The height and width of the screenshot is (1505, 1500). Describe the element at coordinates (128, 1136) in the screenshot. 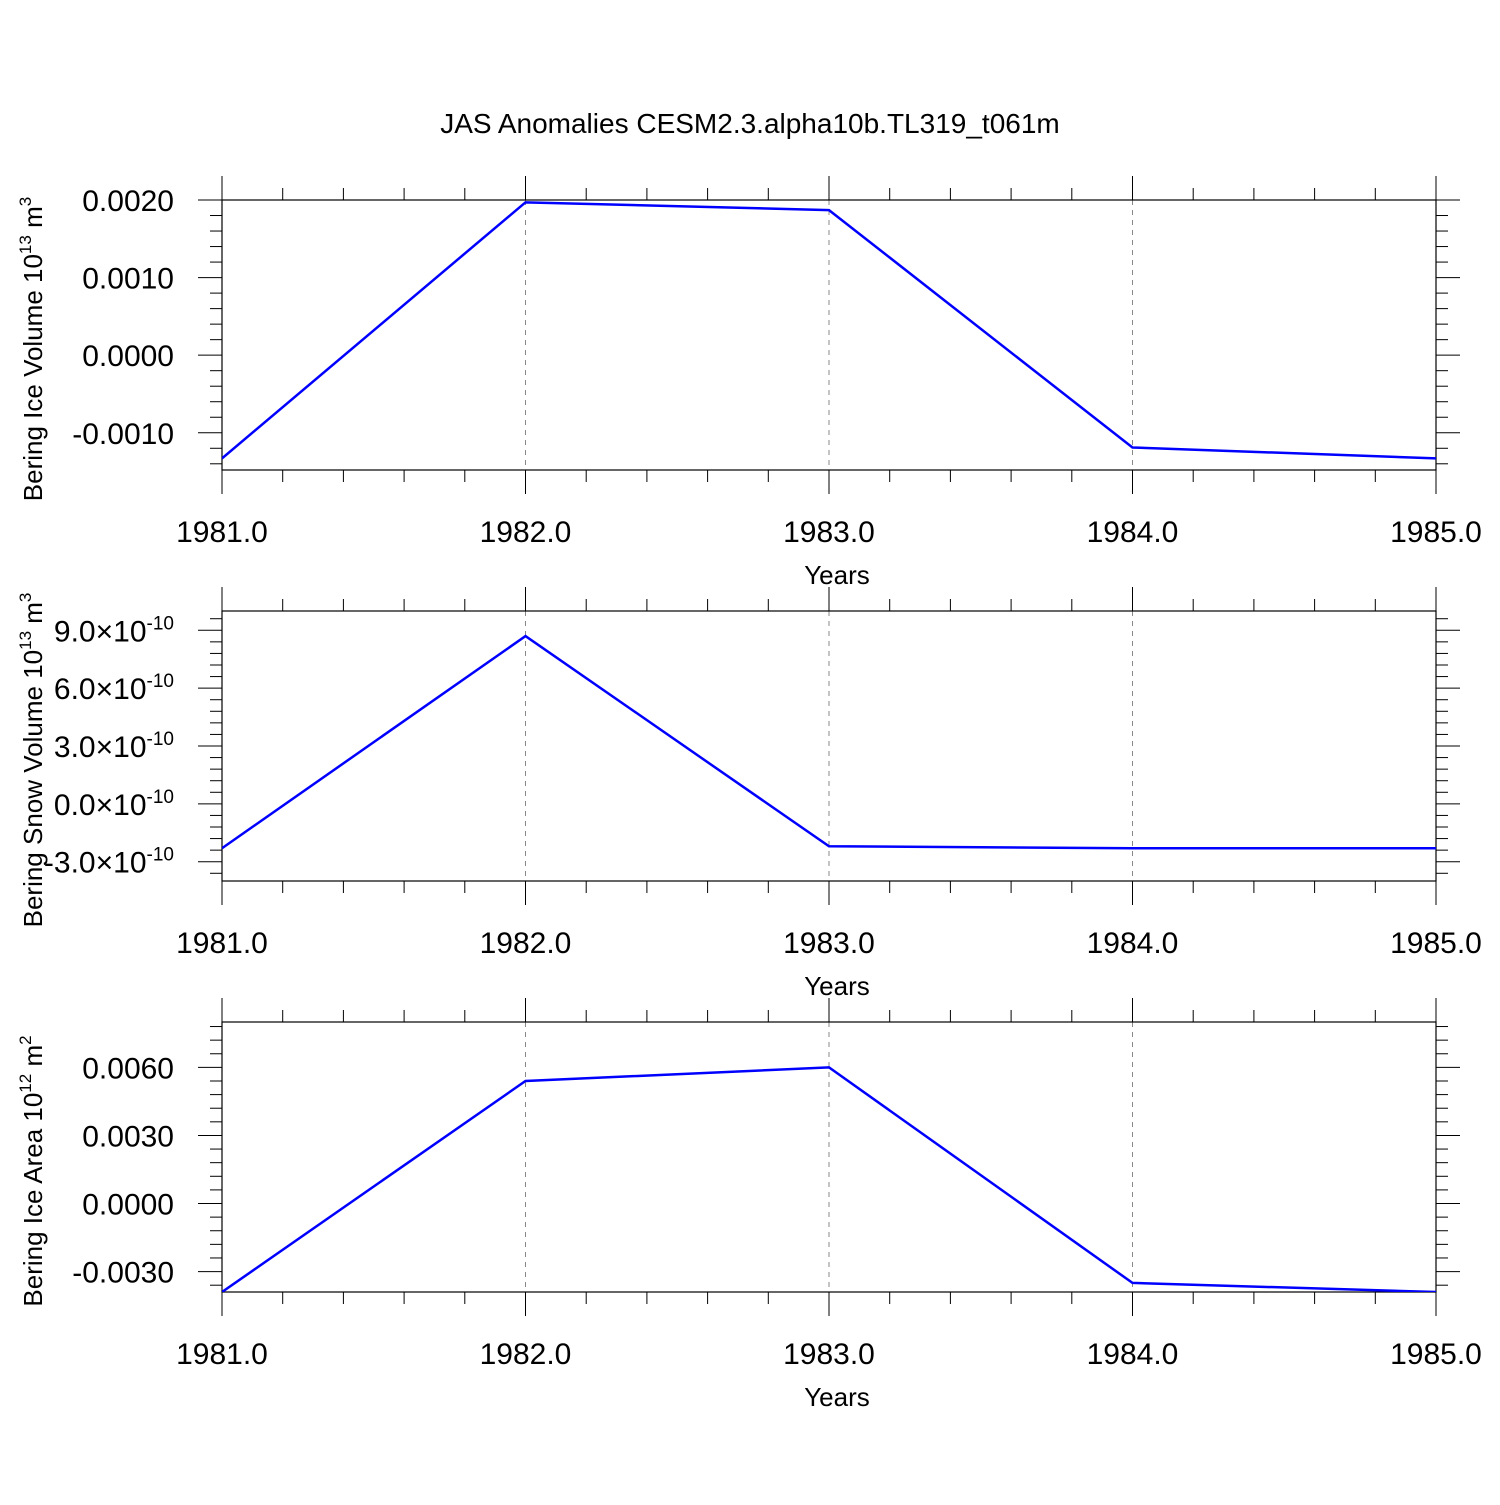

I see `y-tick-label: 0.0030` at that location.